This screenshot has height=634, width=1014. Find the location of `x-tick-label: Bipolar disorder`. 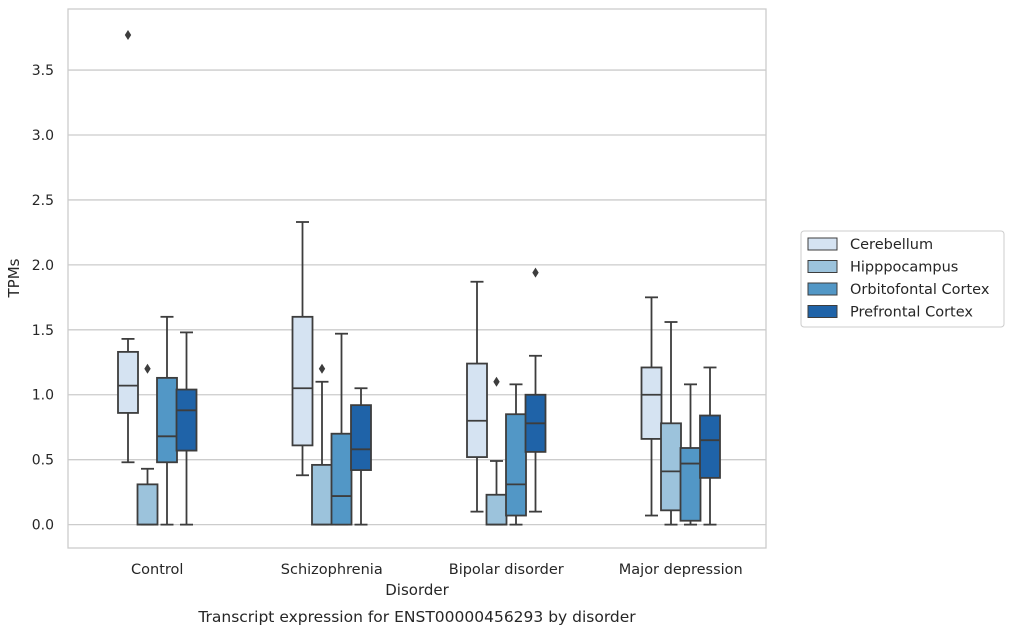

x-tick-label: Bipolar disorder is located at coordinates (506, 570).